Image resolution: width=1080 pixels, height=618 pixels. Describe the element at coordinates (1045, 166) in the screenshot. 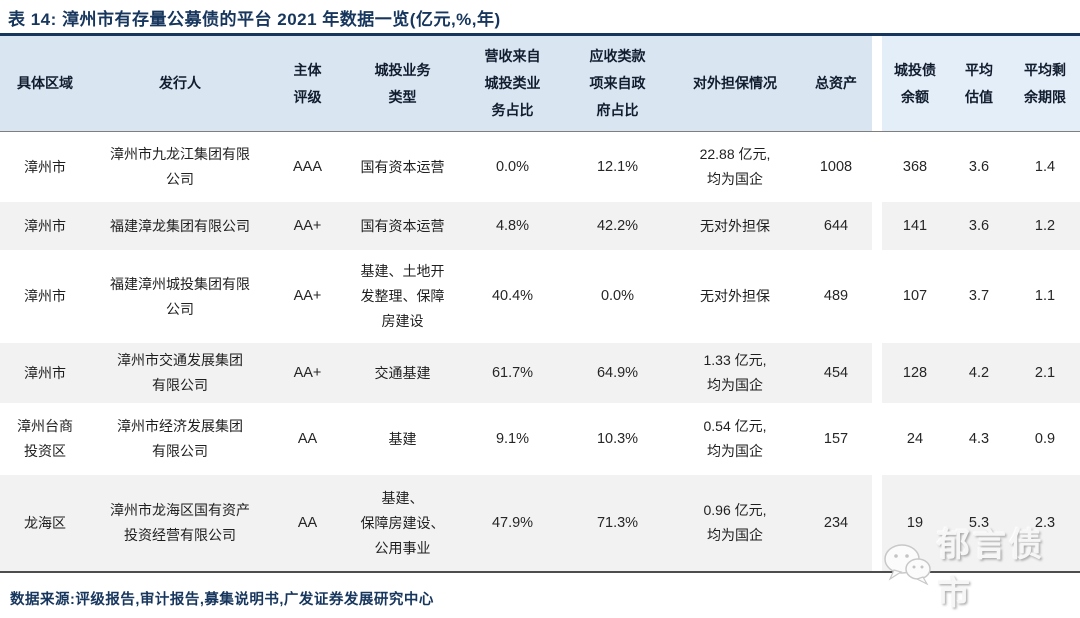

I see `cell-avg-maturity: 1.4` at that location.